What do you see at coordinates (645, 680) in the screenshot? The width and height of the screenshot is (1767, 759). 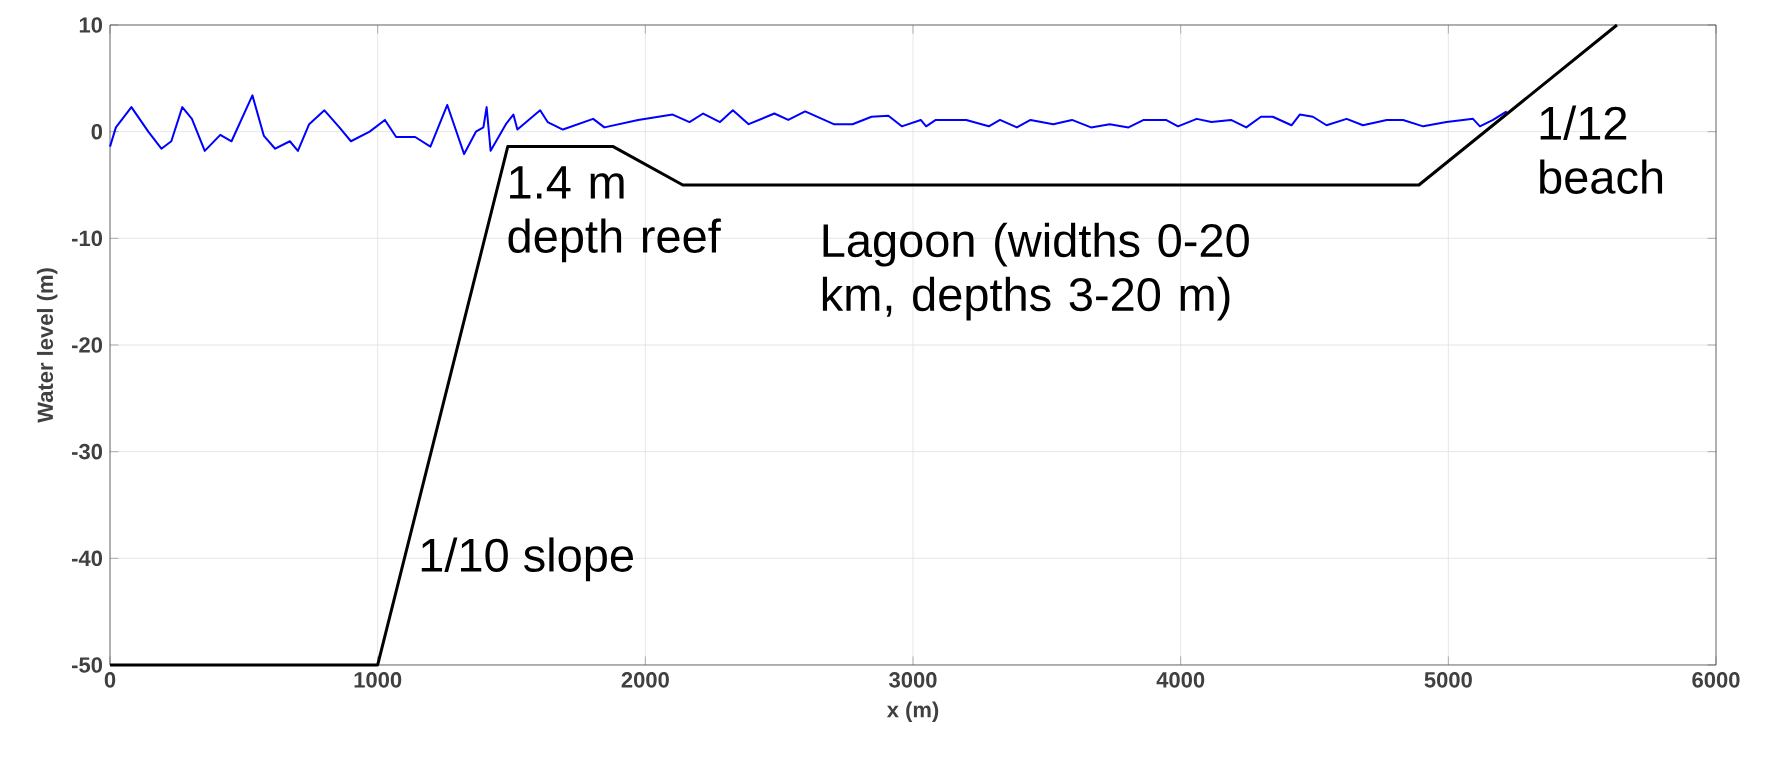 I see `x-tick-label: 2000` at bounding box center [645, 680].